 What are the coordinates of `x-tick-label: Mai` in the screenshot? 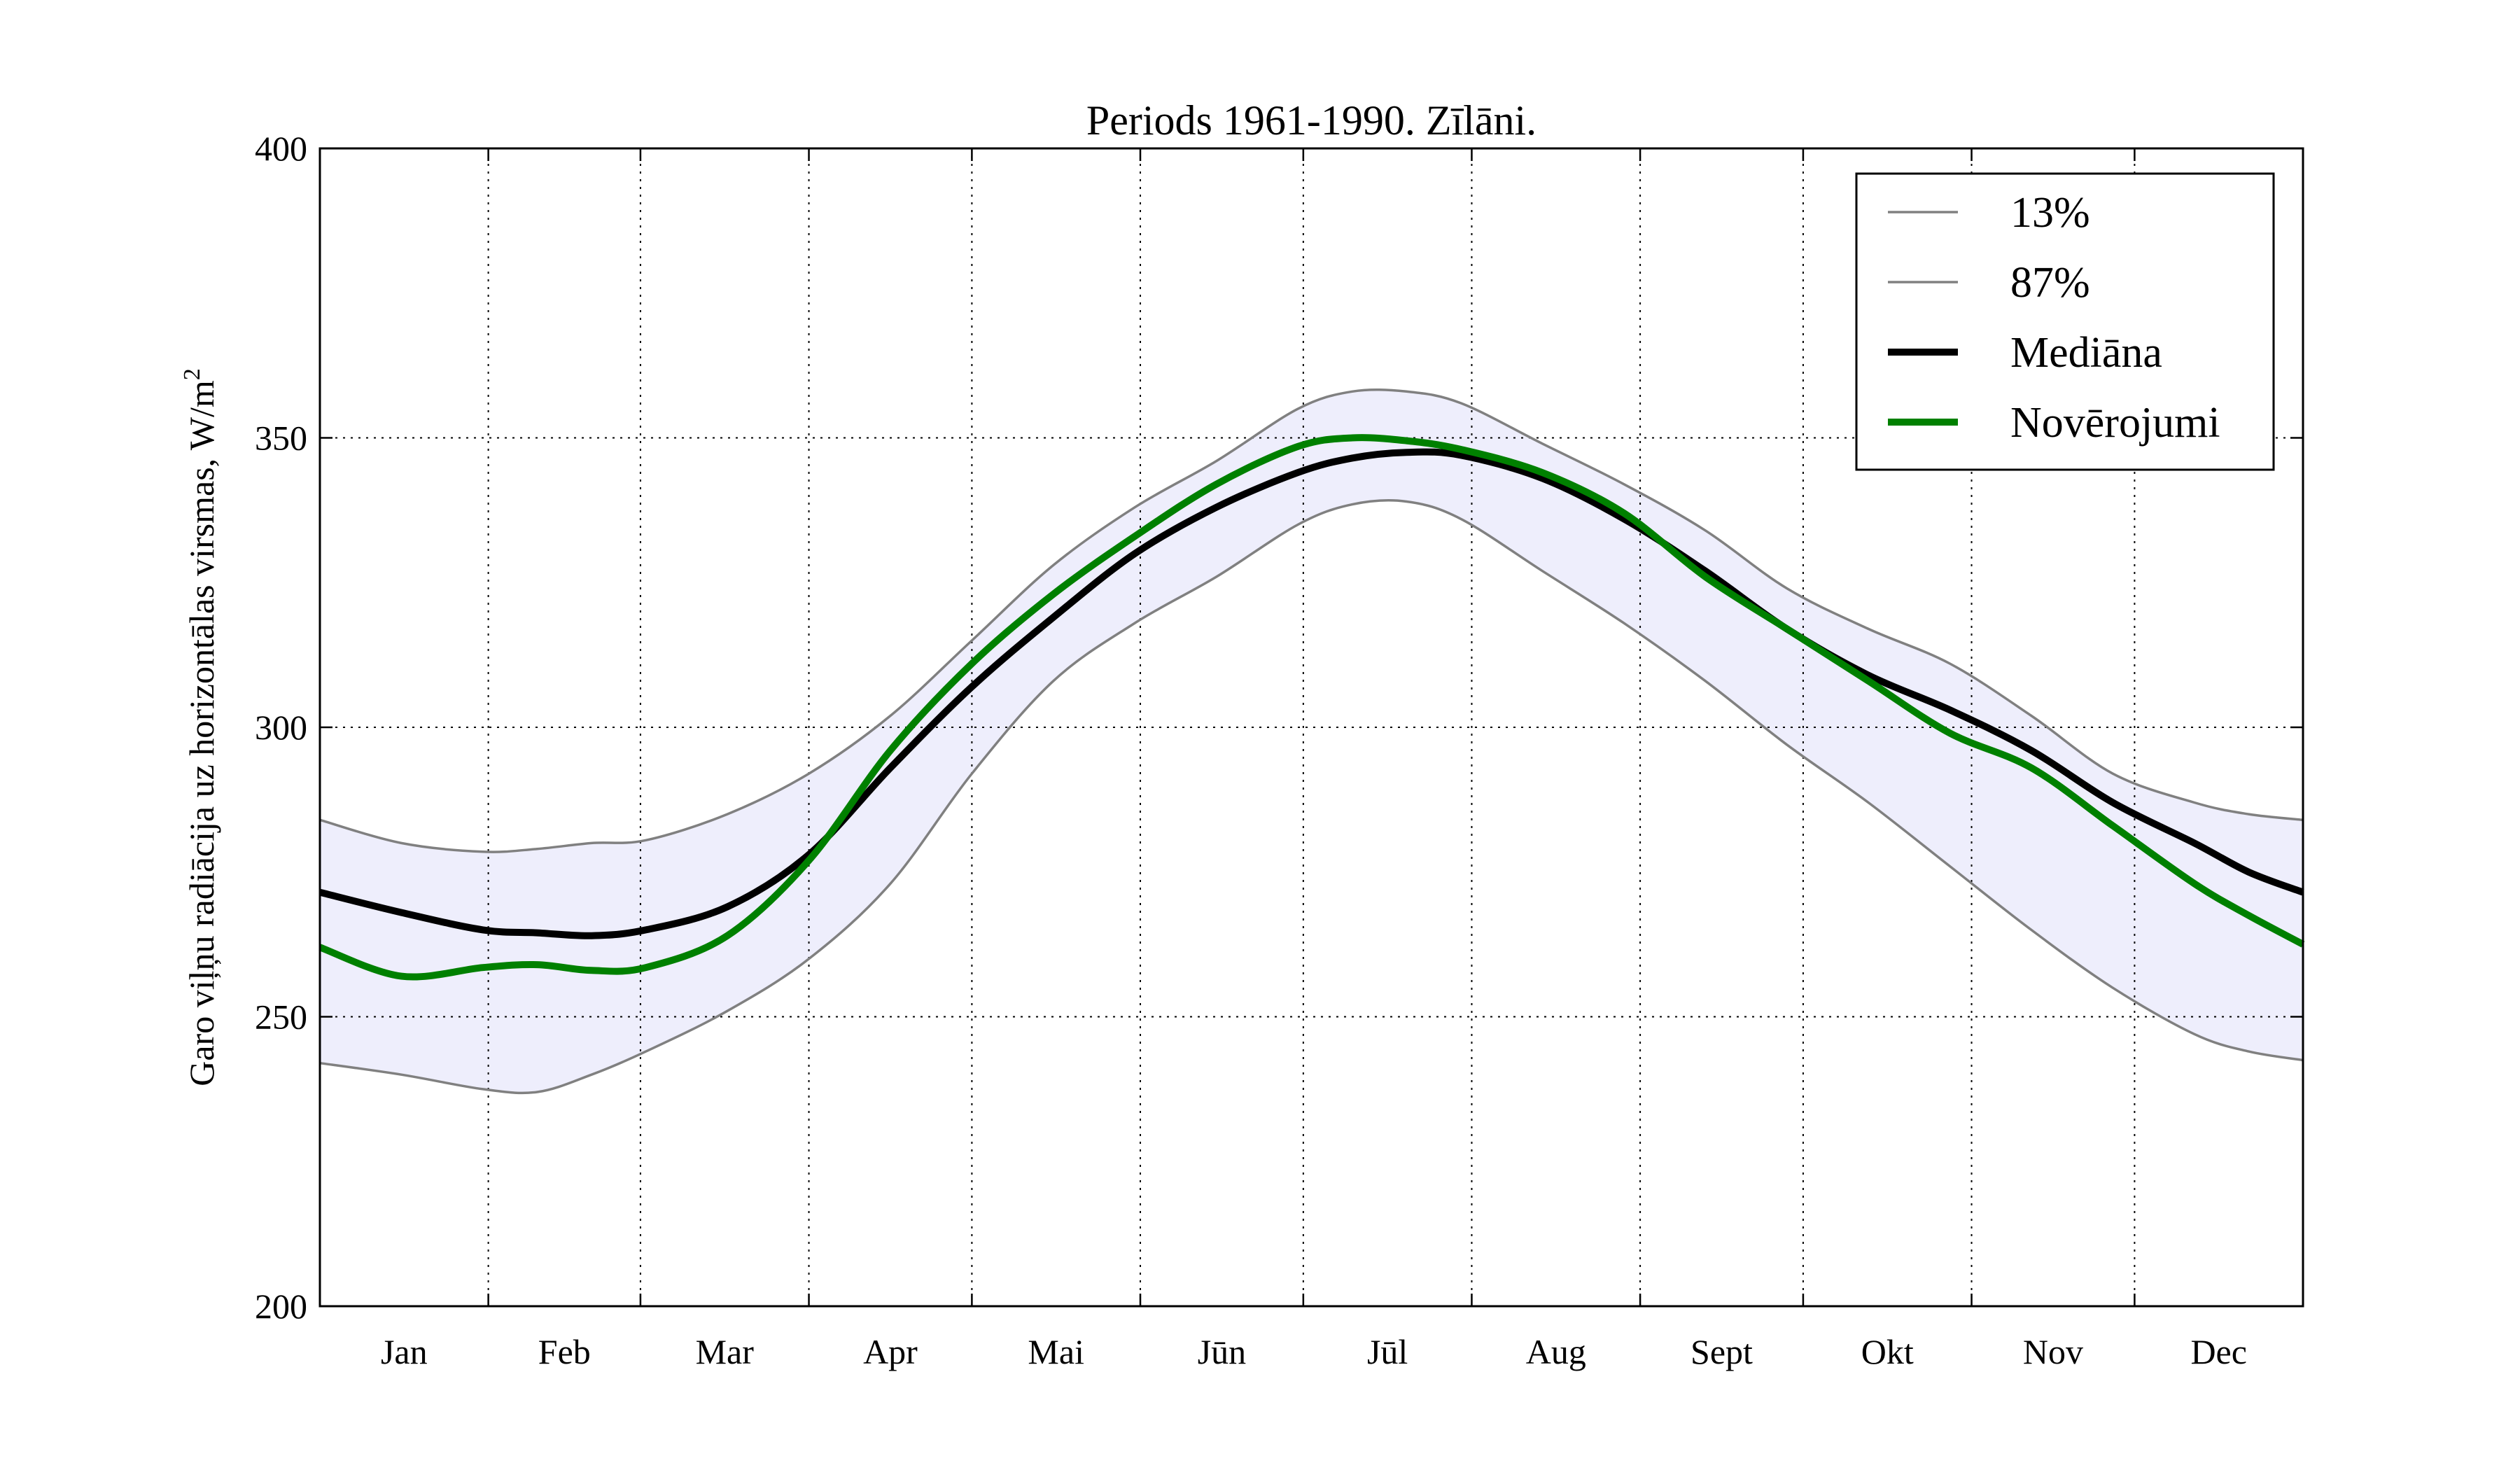 It's located at (1056, 1351).